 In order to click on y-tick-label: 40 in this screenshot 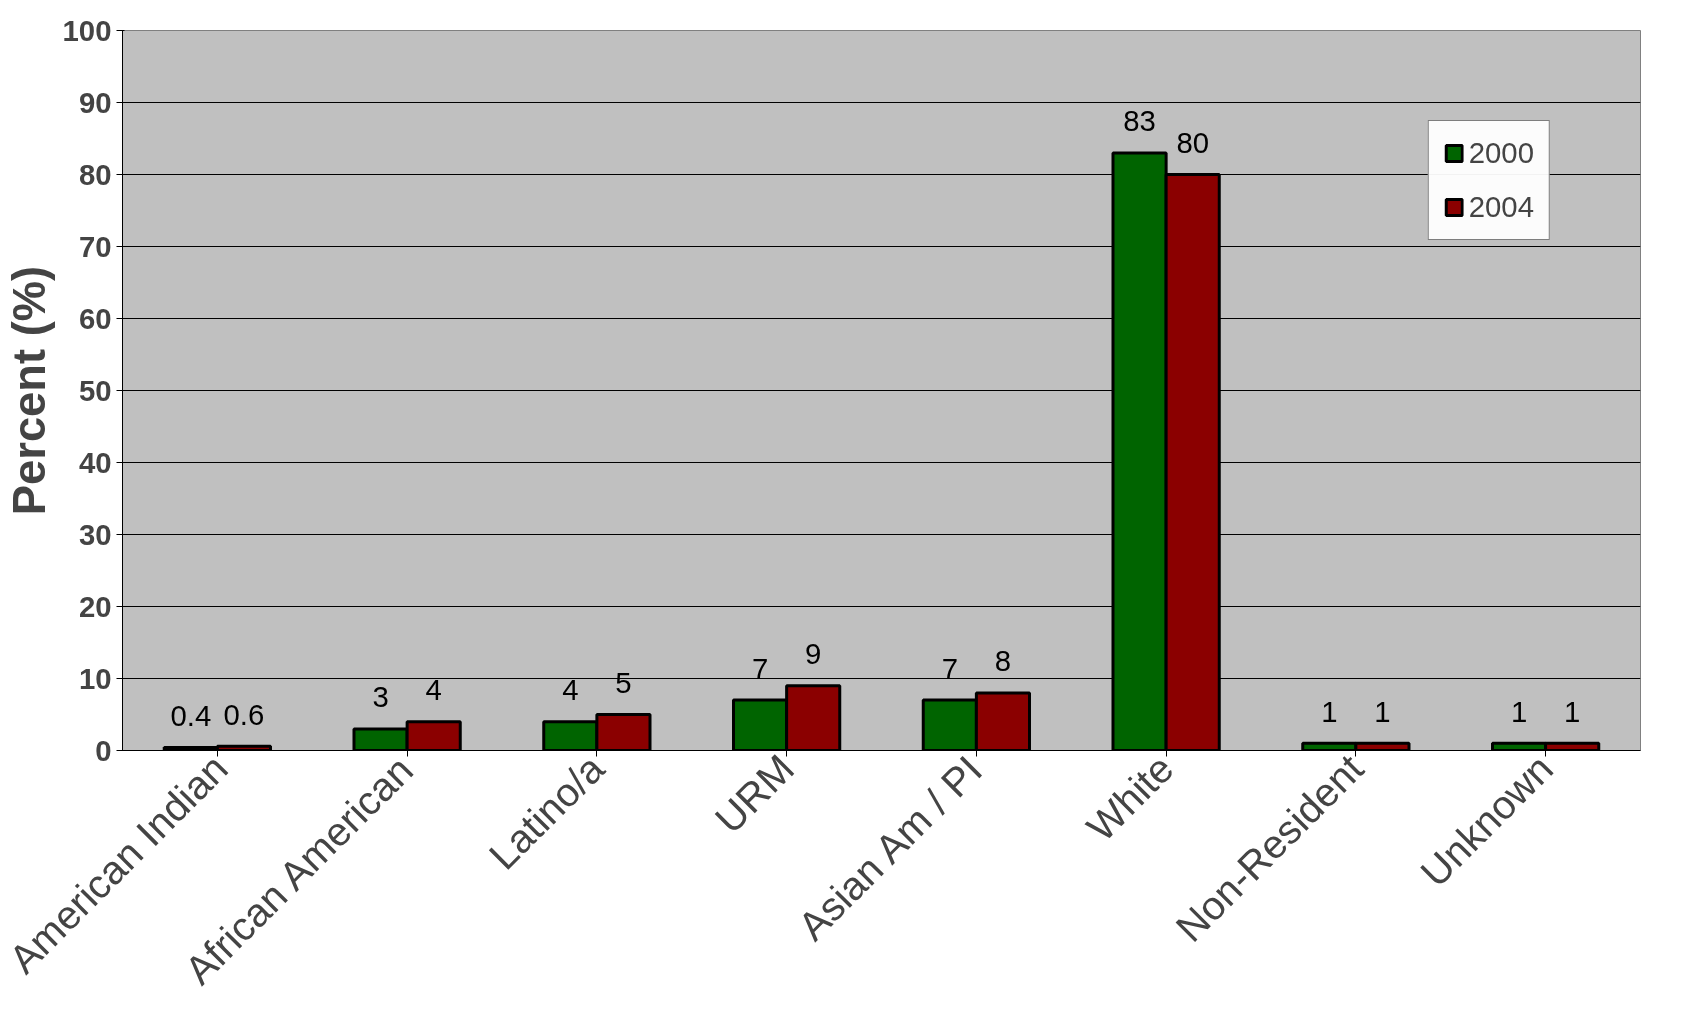, I will do `click(95, 462)`.